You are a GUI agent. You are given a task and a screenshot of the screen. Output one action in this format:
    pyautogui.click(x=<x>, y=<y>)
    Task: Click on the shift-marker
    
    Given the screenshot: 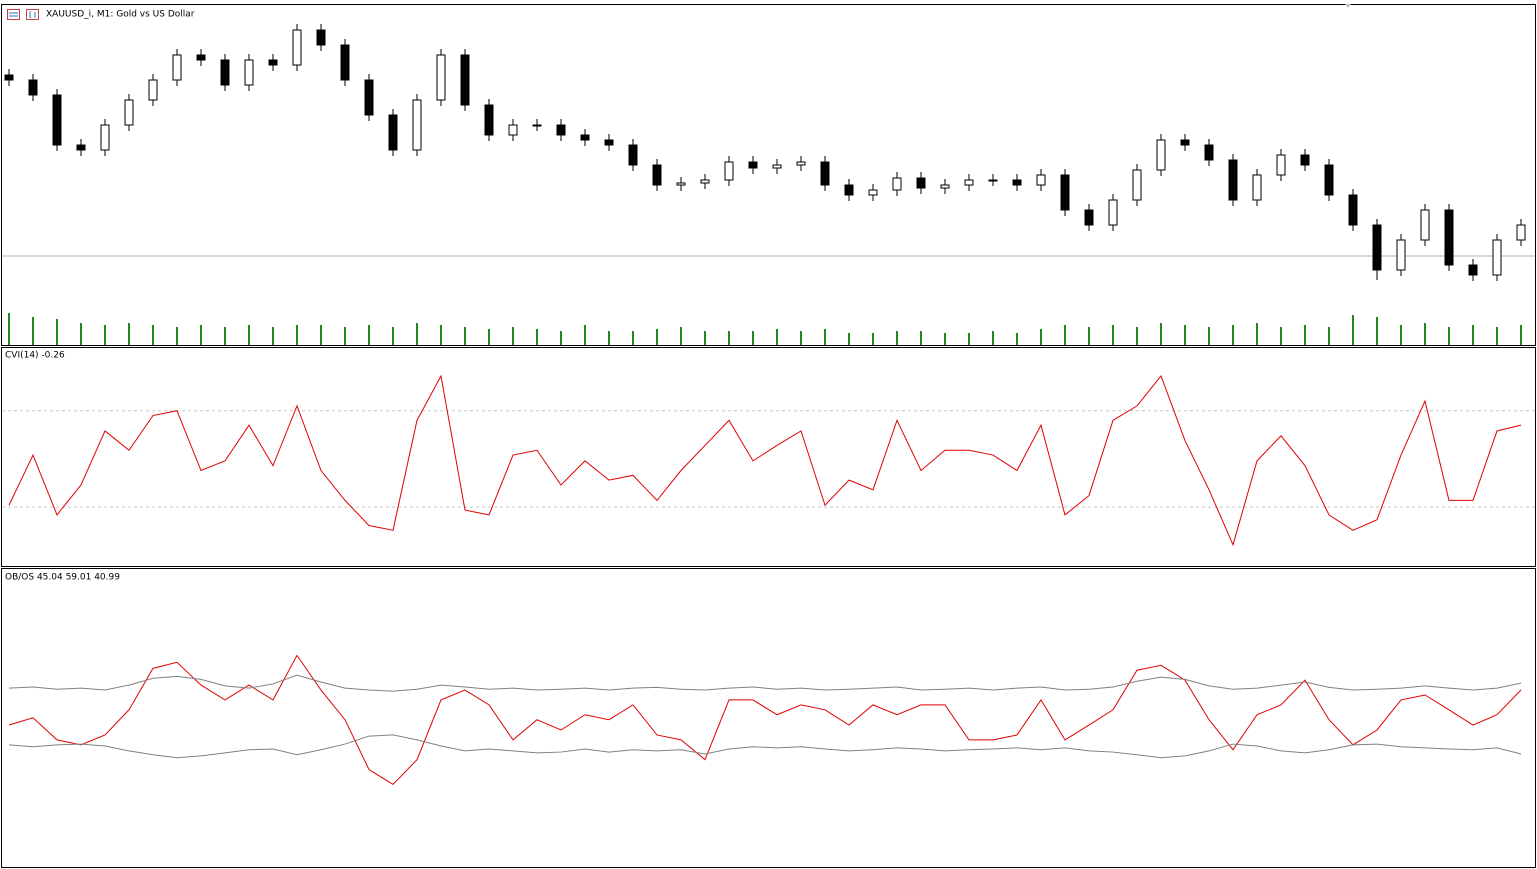 What is the action you would take?
    pyautogui.click(x=1348, y=6)
    